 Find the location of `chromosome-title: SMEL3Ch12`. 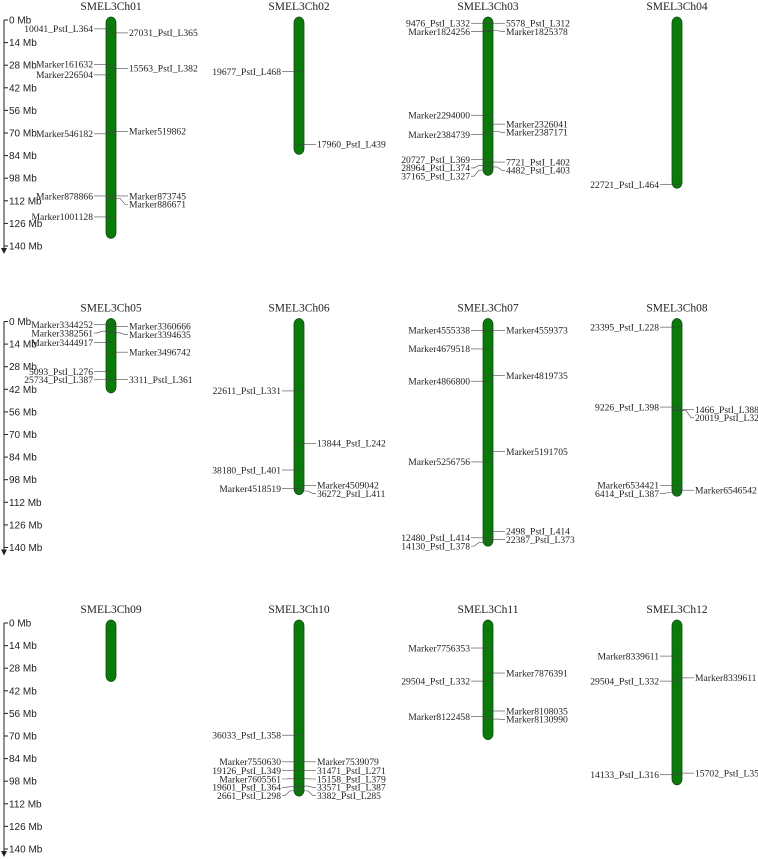

chromosome-title: SMEL3Ch12 is located at coordinates (677, 610).